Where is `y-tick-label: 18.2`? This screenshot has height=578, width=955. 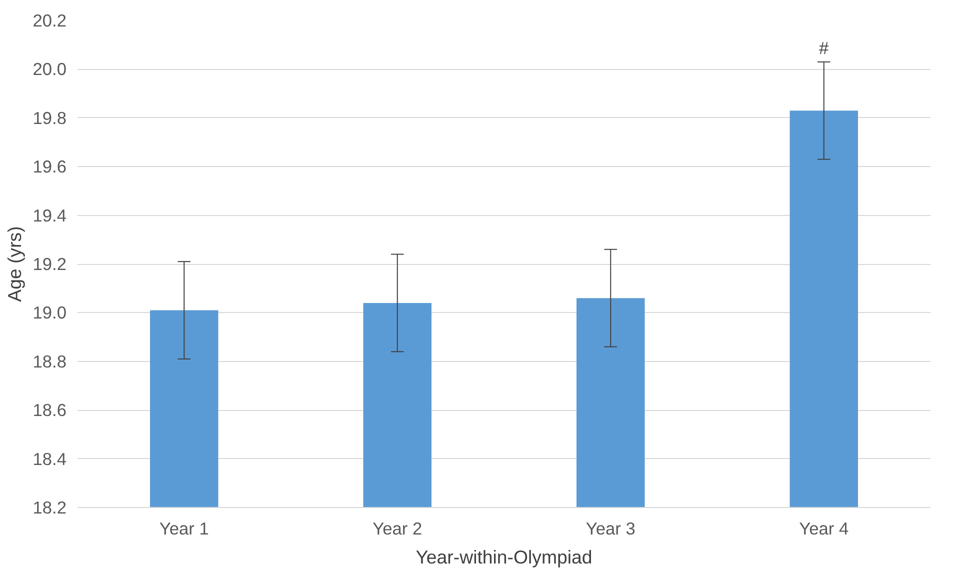 y-tick-label: 18.2 is located at coordinates (49, 508).